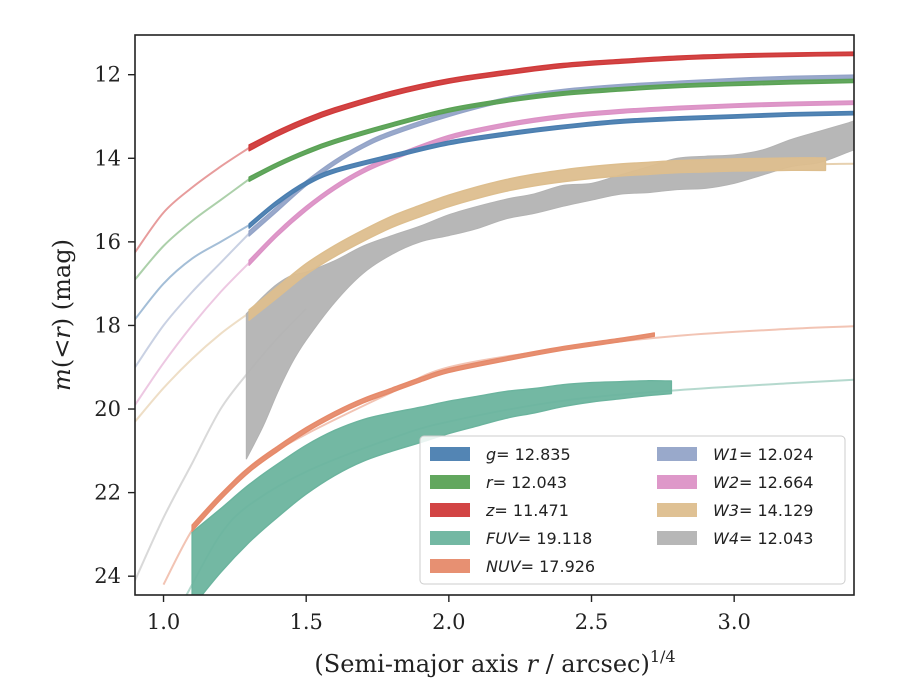 The height and width of the screenshot is (700, 900). I want to click on legend-entry-r: r= 12.043, so click(498, 482).